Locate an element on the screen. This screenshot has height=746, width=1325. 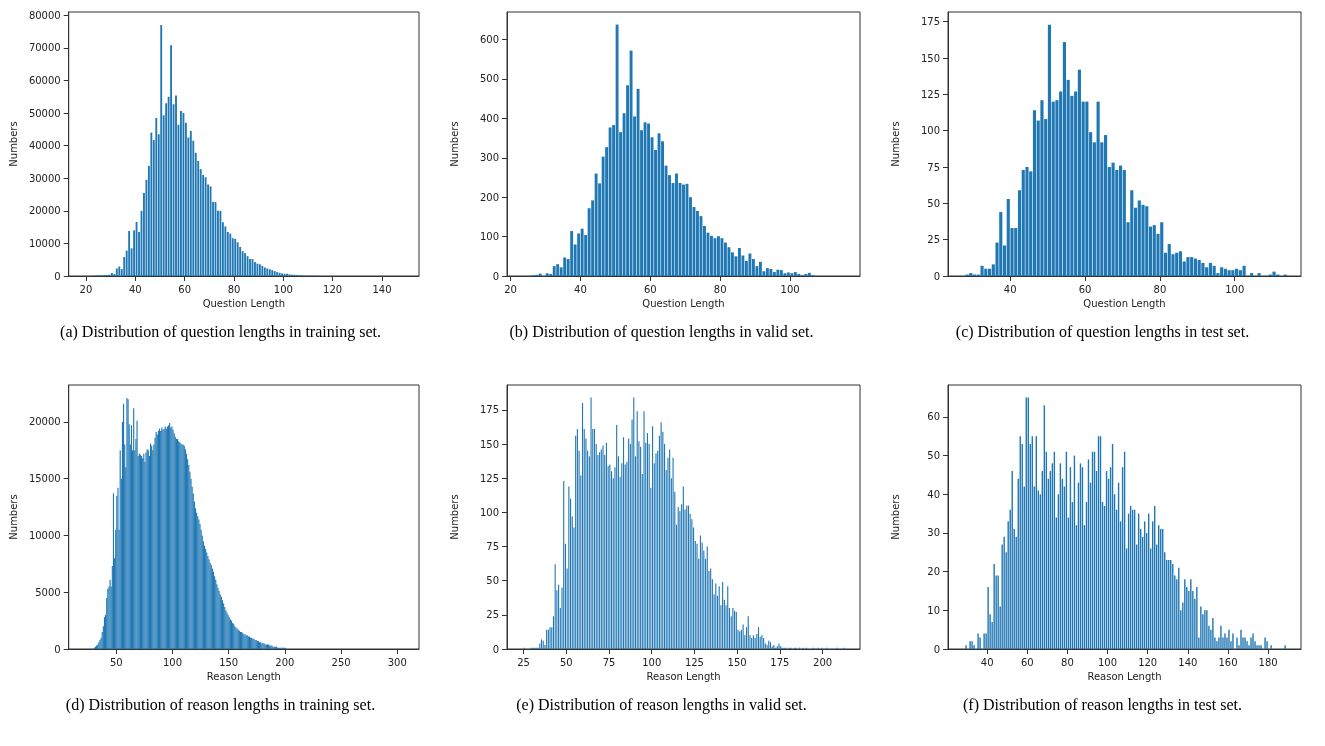
x-tick-label: 75 is located at coordinates (609, 662).